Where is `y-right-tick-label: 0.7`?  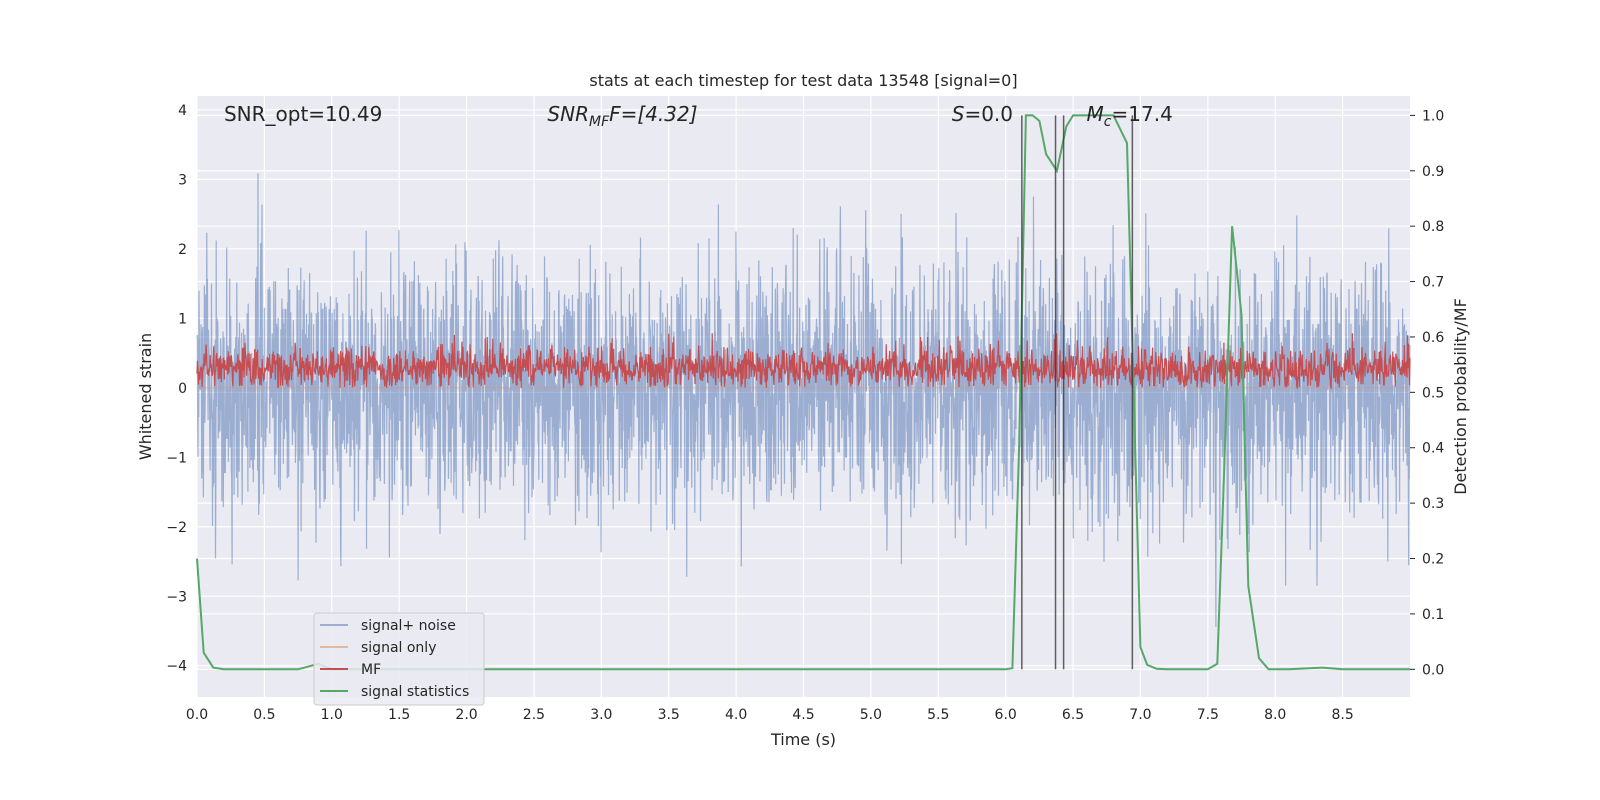
y-right-tick-label: 0.7 is located at coordinates (1433, 283).